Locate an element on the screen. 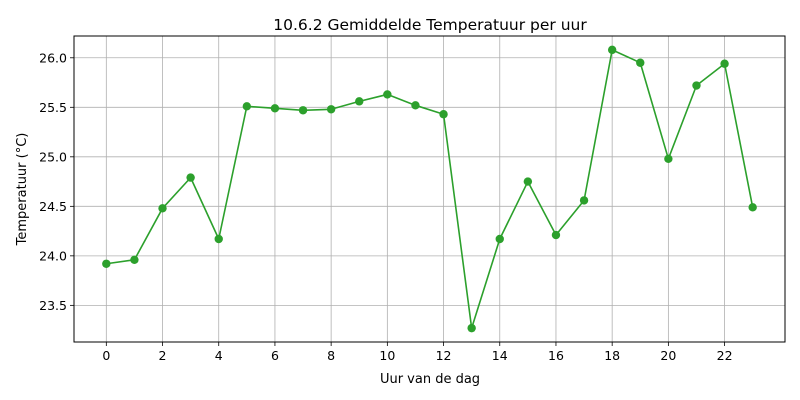 The width and height of the screenshot is (800, 400). x-tick-label: 18 is located at coordinates (612, 355).